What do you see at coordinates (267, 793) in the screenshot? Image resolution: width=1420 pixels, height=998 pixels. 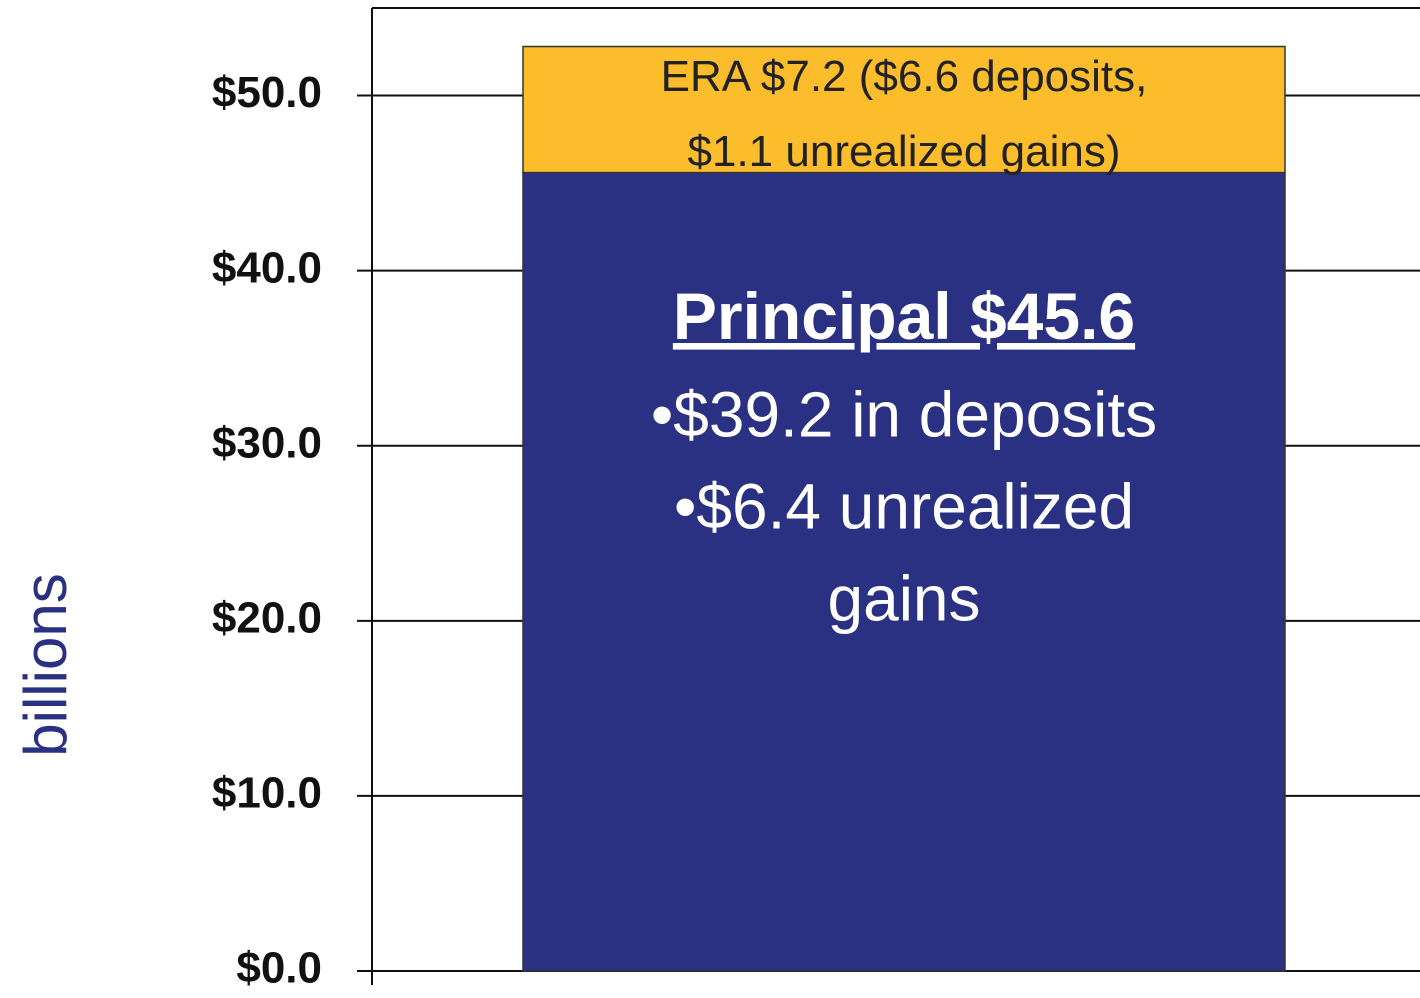 I see `y-tick-label: $10.0` at bounding box center [267, 793].